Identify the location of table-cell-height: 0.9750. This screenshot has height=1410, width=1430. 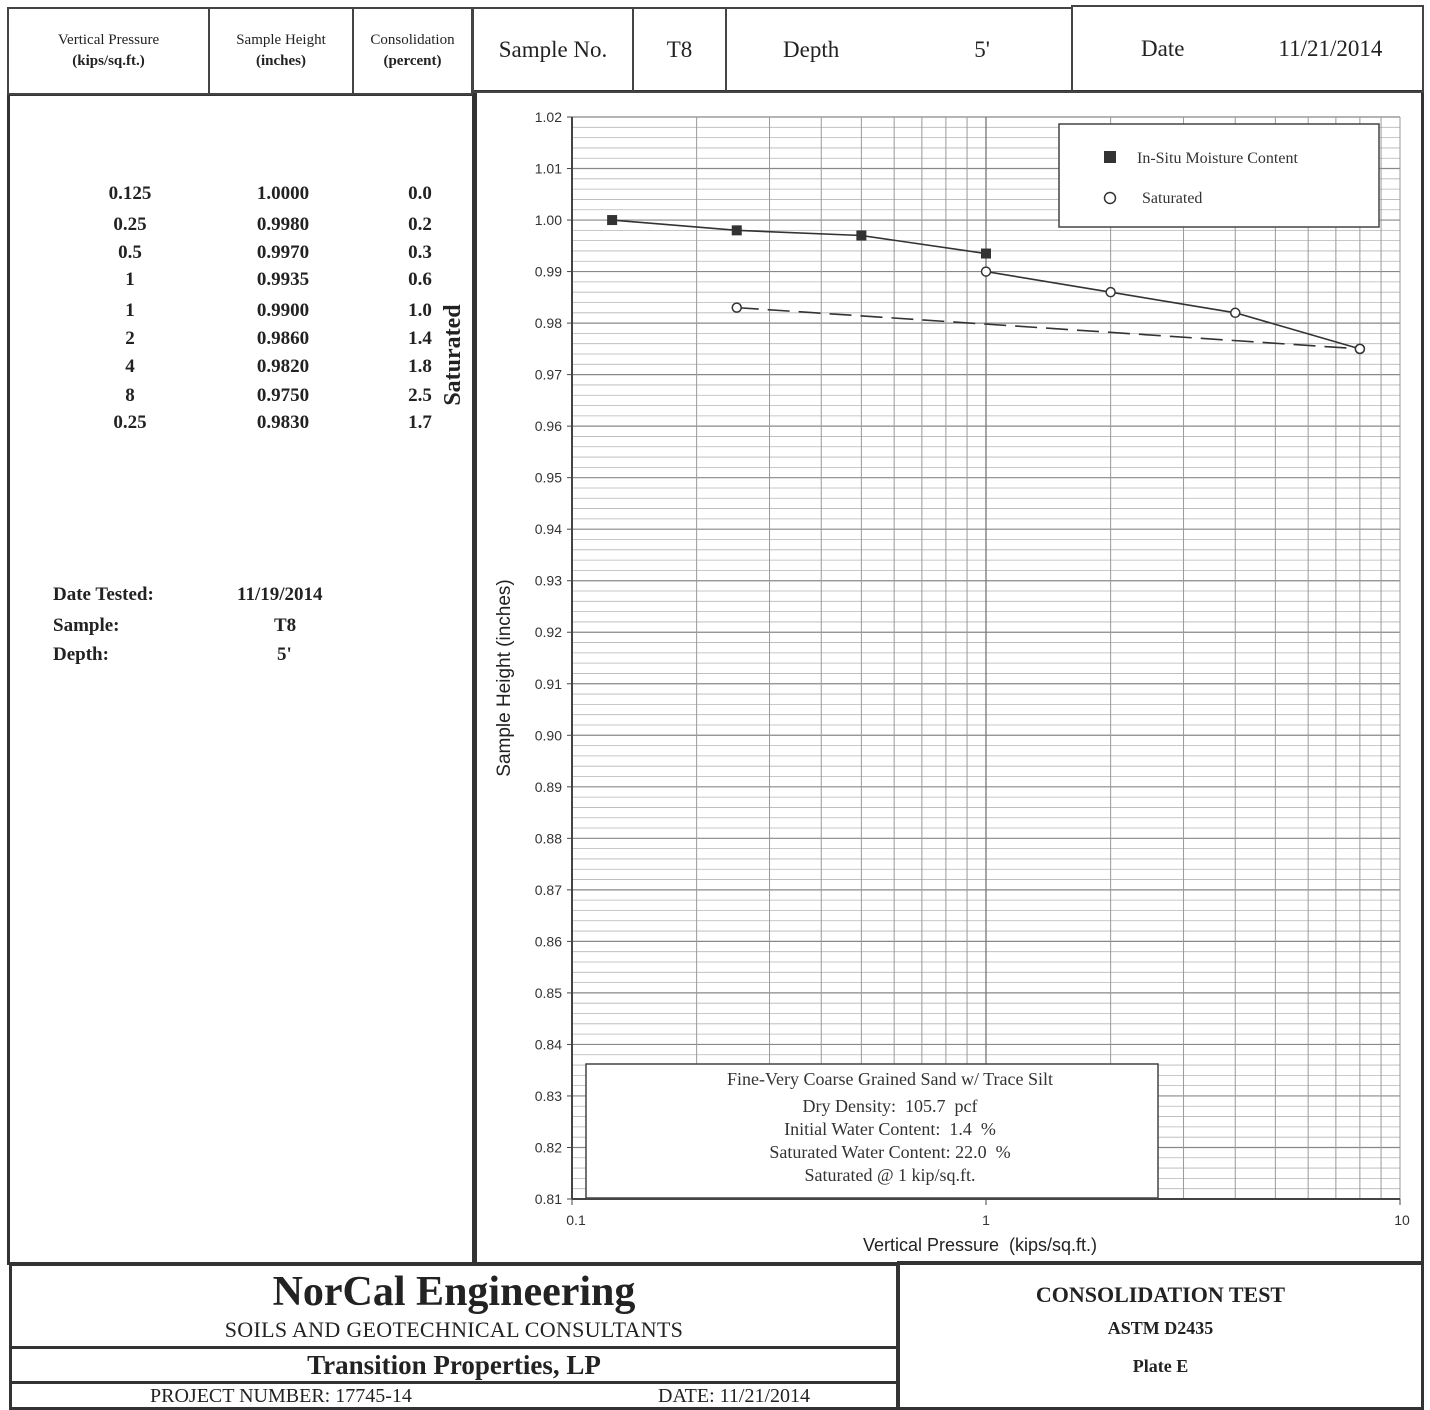
(283, 395).